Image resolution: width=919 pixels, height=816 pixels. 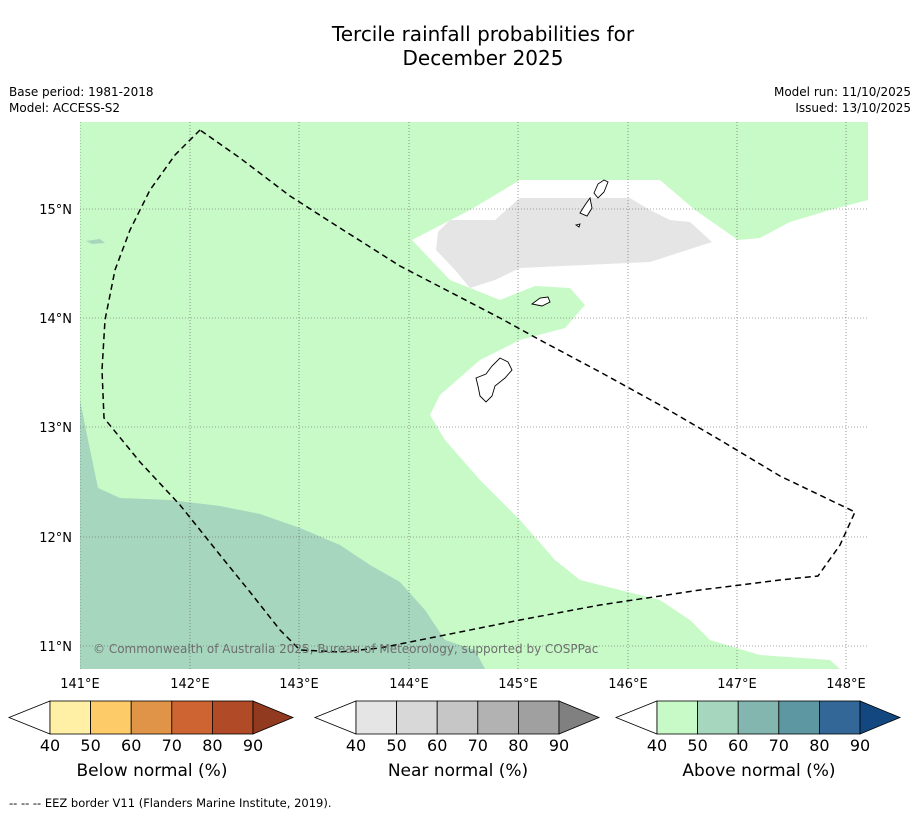 What do you see at coordinates (81, 100) in the screenshot?
I see `meta-left: Base period: 1981-2018 Model: ACCESS-S2` at bounding box center [81, 100].